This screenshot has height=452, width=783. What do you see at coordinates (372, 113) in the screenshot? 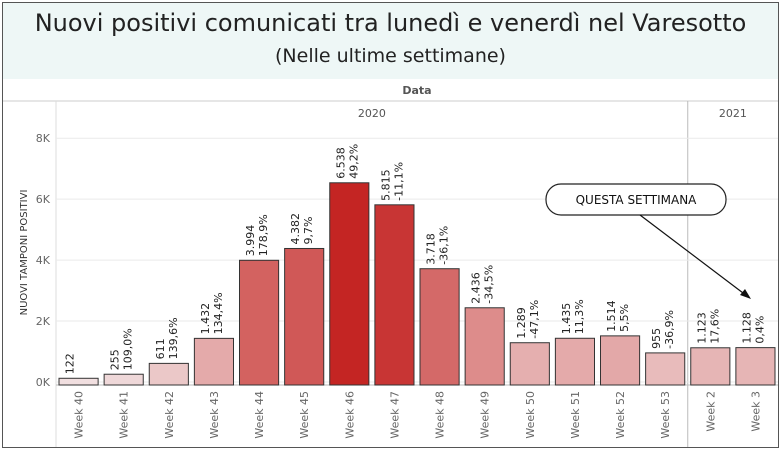
I see `year-label-2020: 2020` at bounding box center [372, 113].